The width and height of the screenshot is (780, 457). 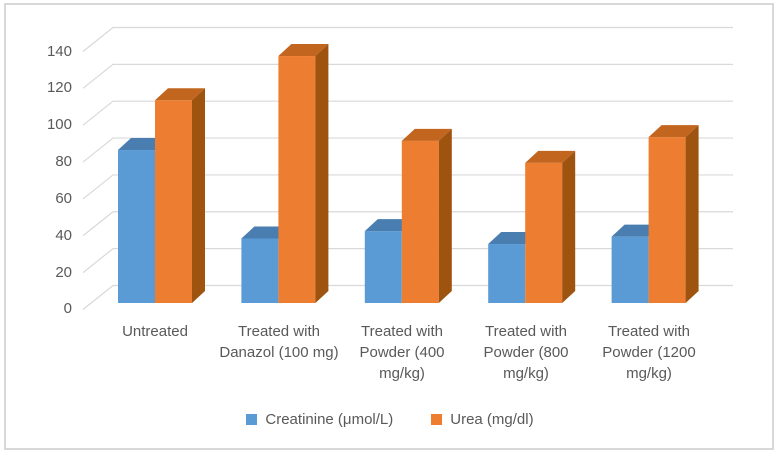 I want to click on y-tick-label: 120, so click(x=59, y=87).